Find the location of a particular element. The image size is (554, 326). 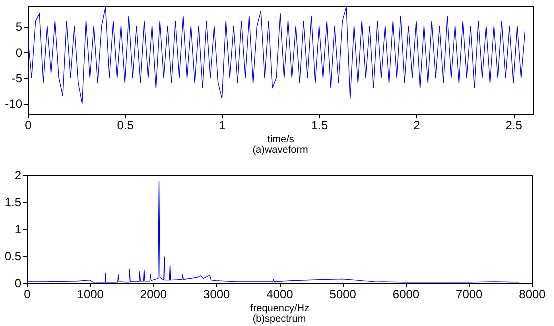

x-tick-label: 8000 is located at coordinates (532, 295).